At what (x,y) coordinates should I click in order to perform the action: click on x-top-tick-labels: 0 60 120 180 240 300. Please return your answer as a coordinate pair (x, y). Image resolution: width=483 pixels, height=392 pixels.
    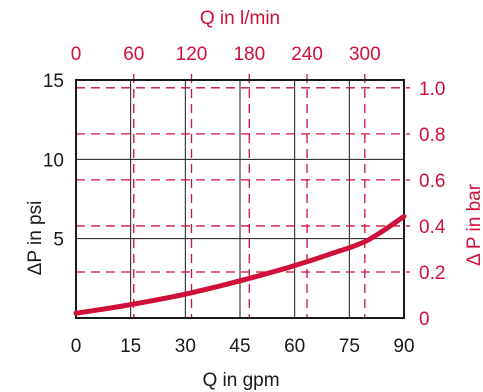
    Looking at the image, I should click on (226, 54).